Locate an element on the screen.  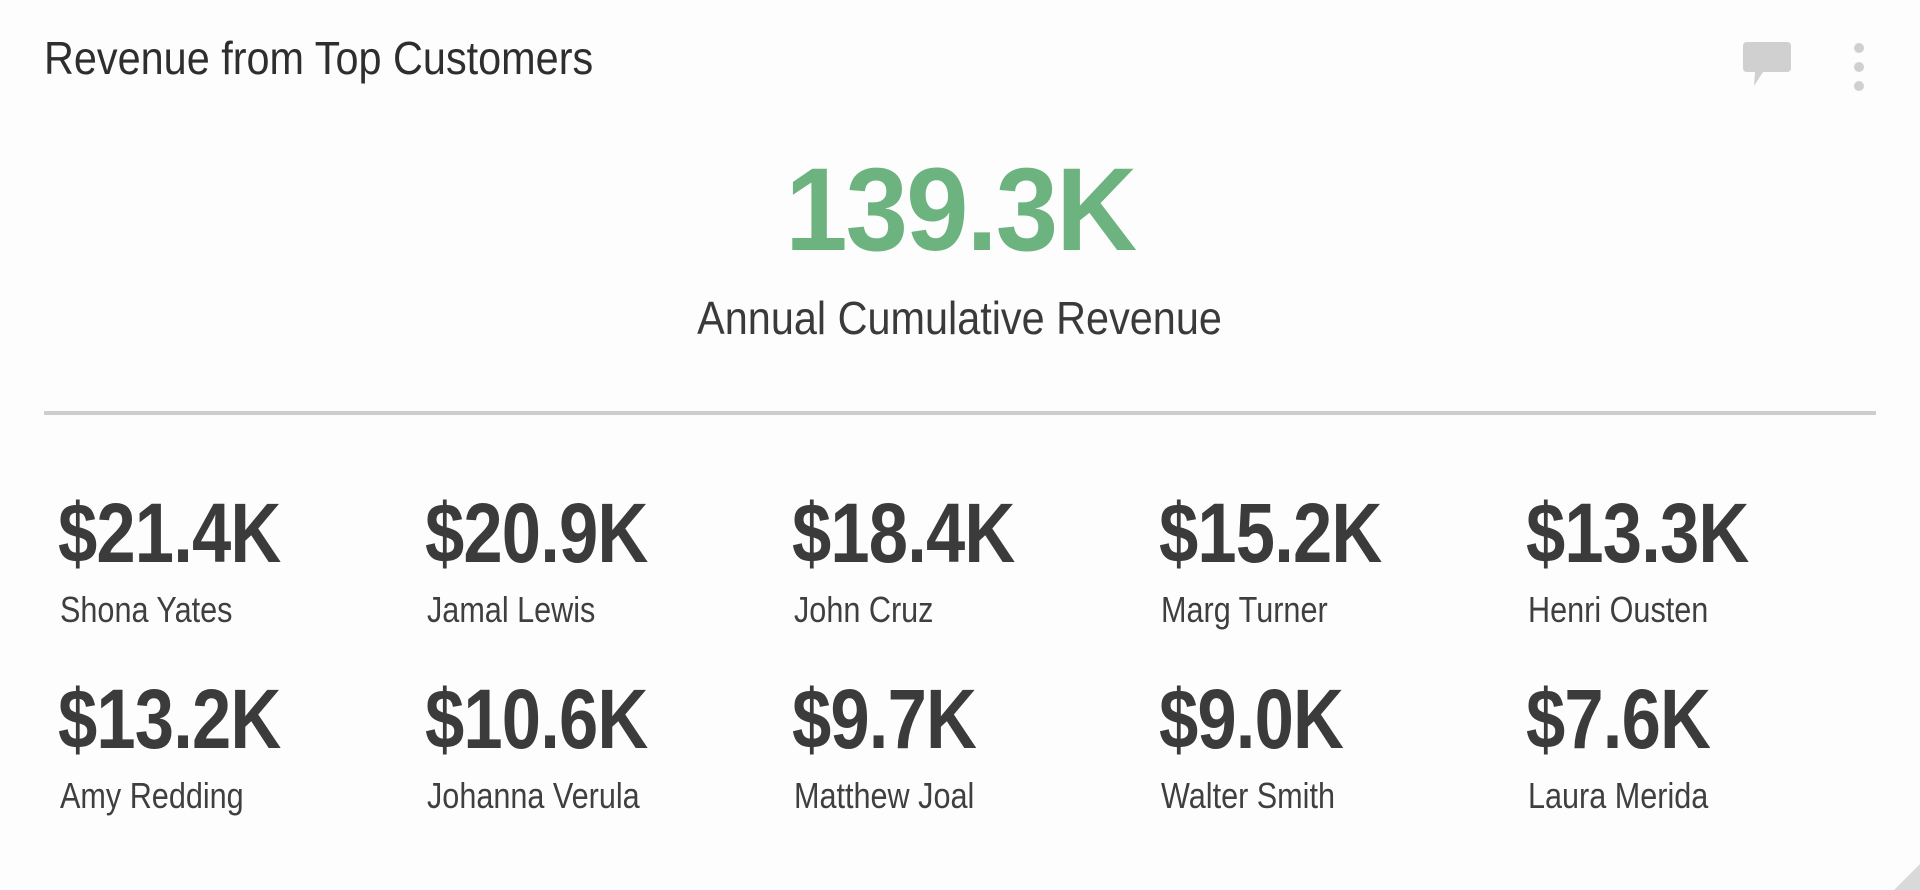
comment-button is located at coordinates (1767, 65).